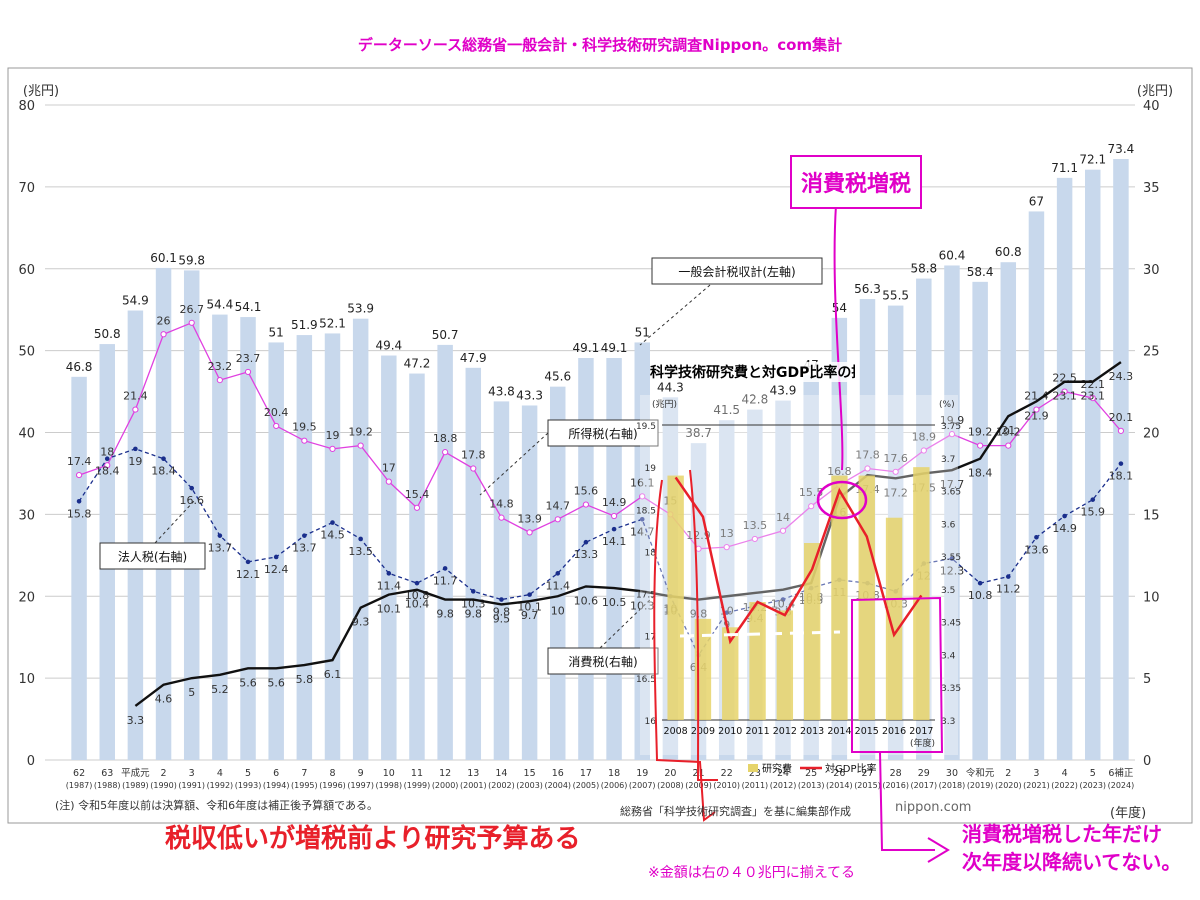  Describe the element at coordinates (191, 692) in the screenshot. I see `consumption-value-label: 5` at that location.